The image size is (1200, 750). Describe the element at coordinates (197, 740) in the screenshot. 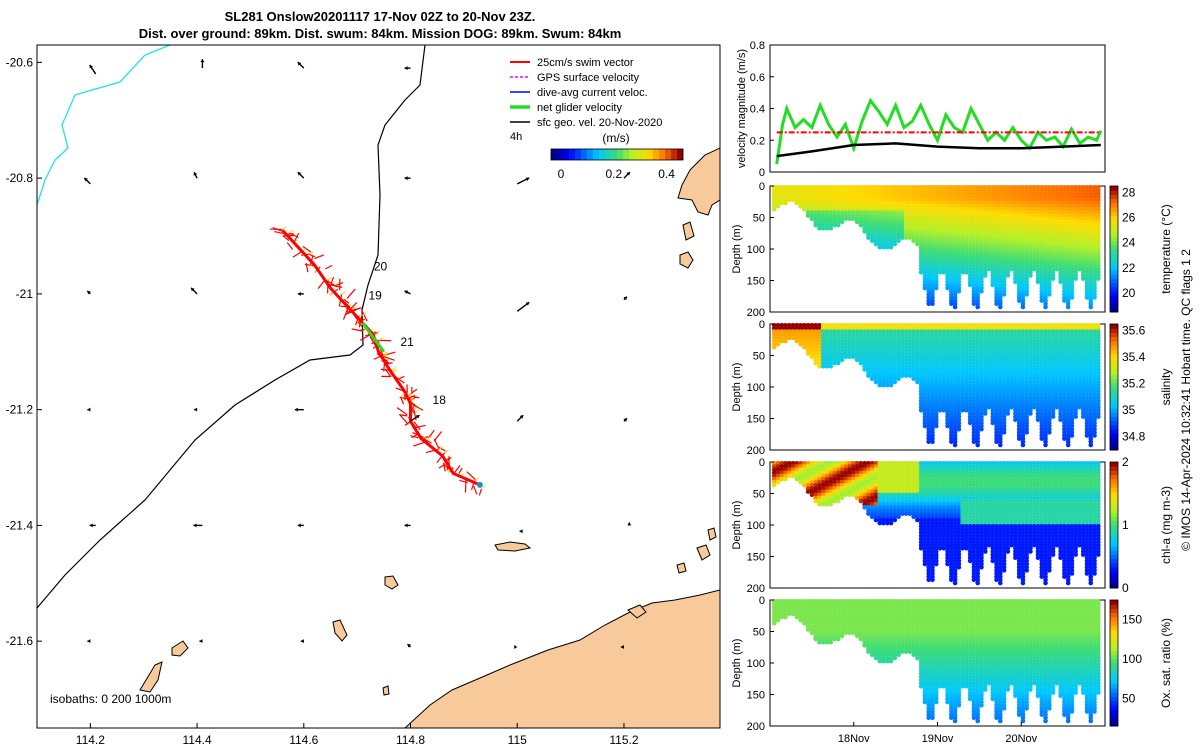

I see `map-x-tick-label: 114.4` at that location.